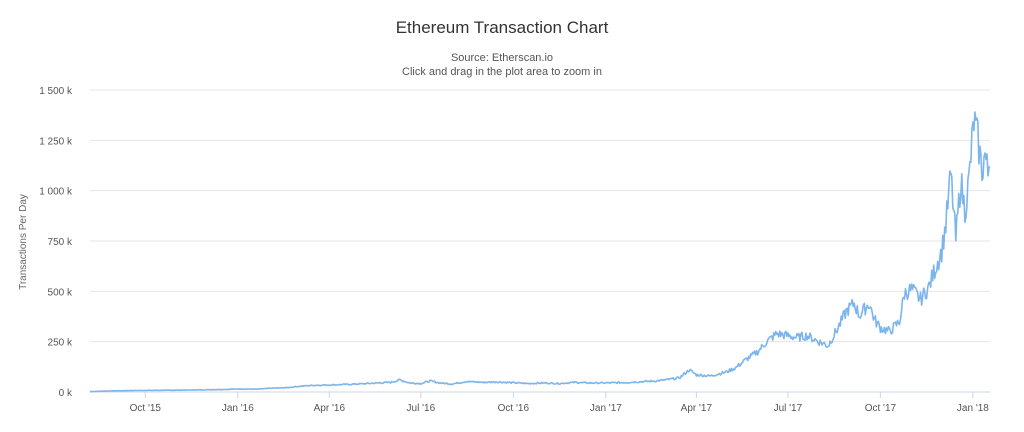 This screenshot has height=432, width=1024. Describe the element at coordinates (66, 393) in the screenshot. I see `y-tick-label: 0 k` at that location.